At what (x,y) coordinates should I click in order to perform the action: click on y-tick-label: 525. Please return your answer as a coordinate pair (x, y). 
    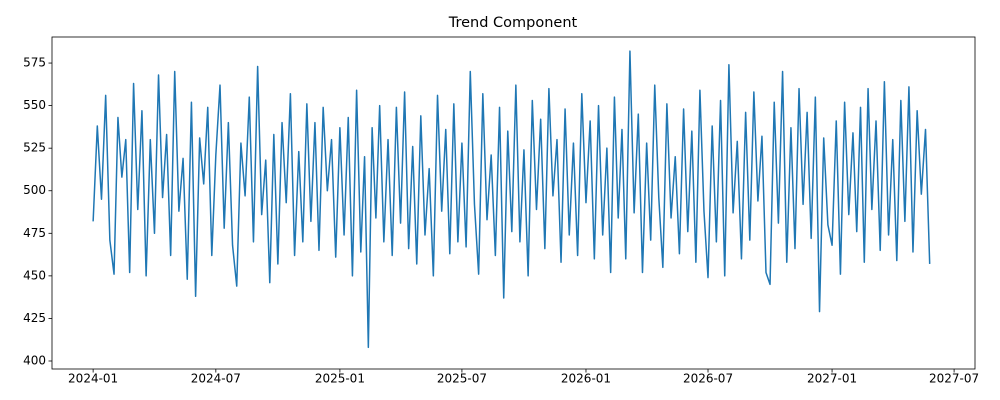
    Looking at the image, I should click on (34, 148).